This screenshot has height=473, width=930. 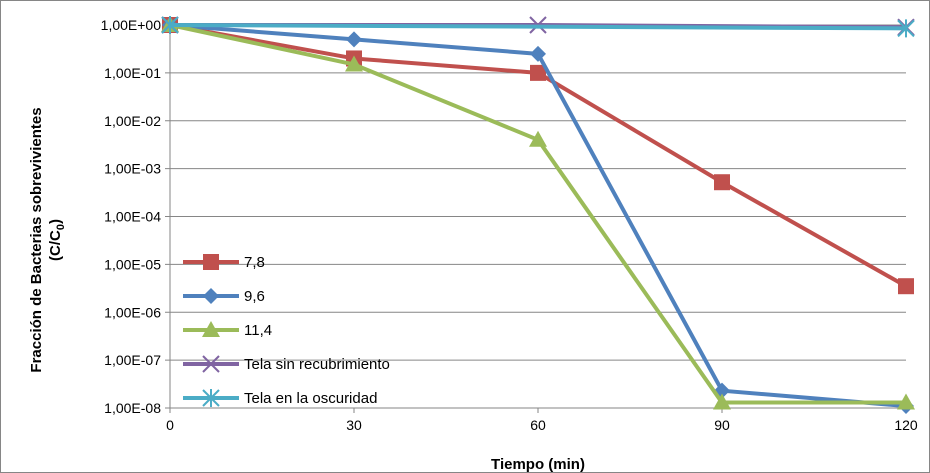 What do you see at coordinates (317, 364) in the screenshot?
I see `legend-label-3: Tela sin recubrimiento` at bounding box center [317, 364].